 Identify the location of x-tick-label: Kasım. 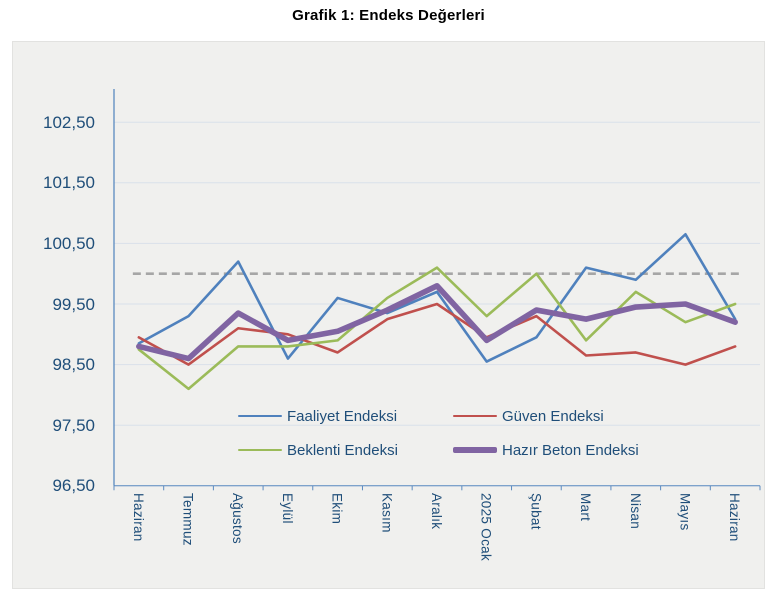
(387, 513).